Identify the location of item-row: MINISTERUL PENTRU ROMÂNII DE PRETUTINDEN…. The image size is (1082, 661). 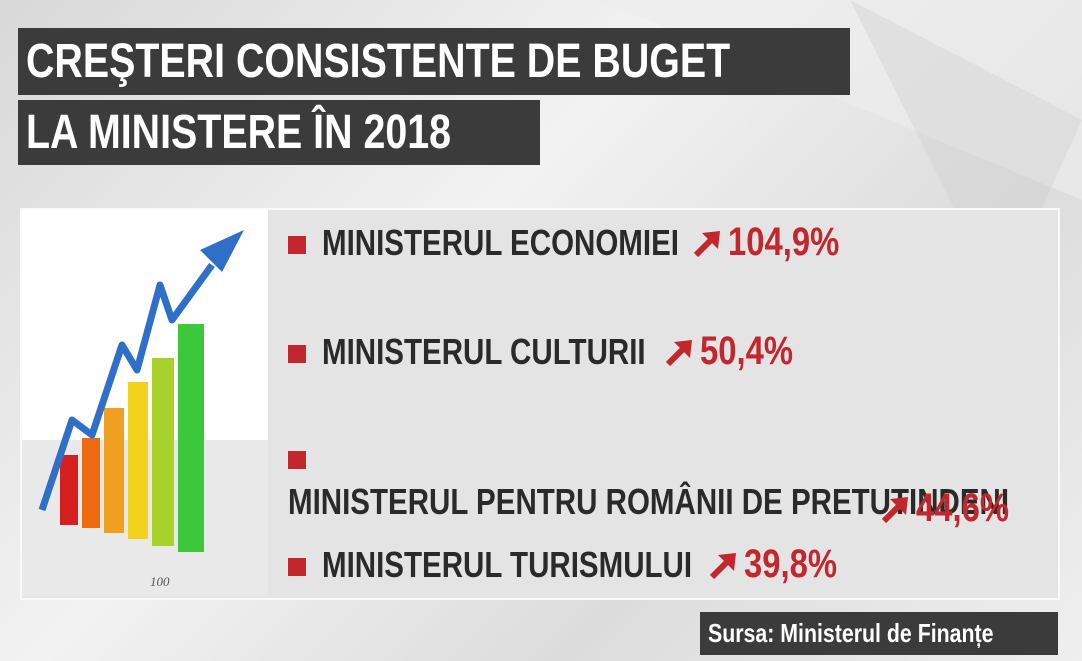
(685, 479).